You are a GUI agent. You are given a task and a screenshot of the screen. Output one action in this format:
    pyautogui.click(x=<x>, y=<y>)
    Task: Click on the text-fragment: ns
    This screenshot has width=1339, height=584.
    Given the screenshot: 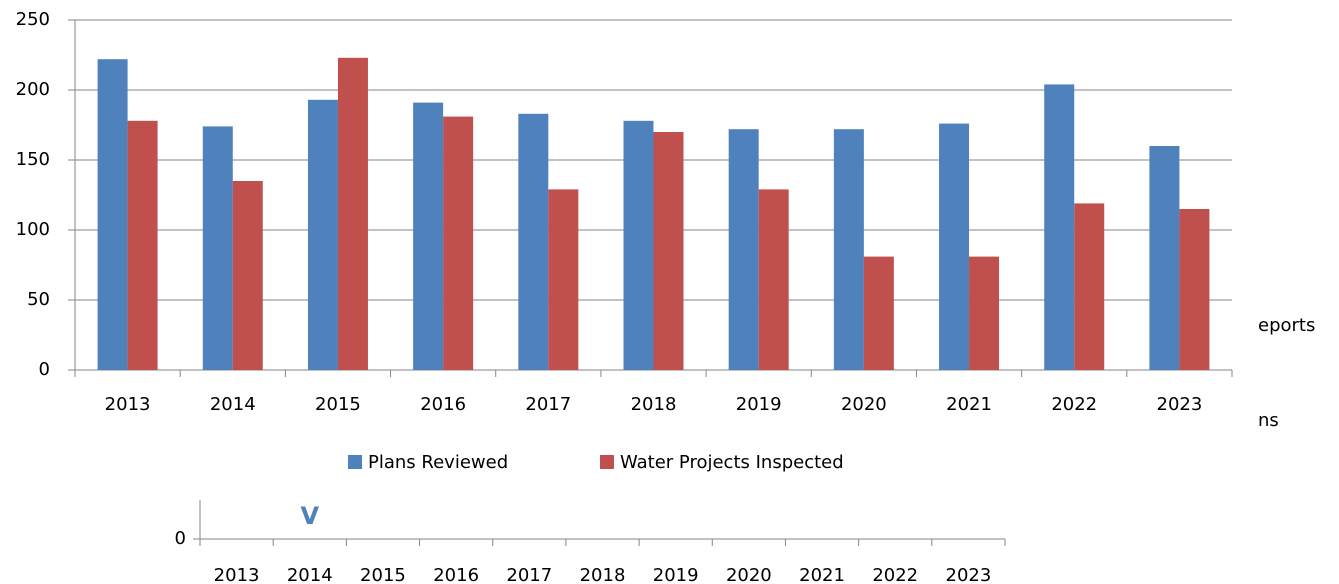 What is the action you would take?
    pyautogui.click(x=1268, y=420)
    